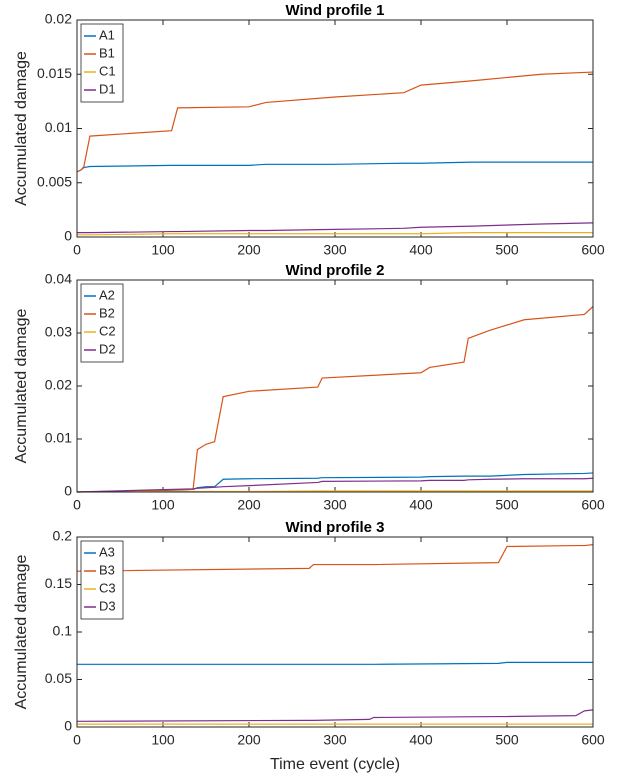 This screenshot has width=623, height=778. I want to click on y-tick-label: 0.1, so click(63, 631).